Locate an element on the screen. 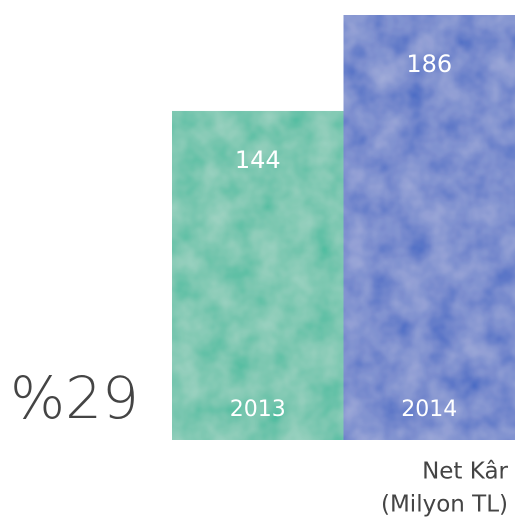 The width and height of the screenshot is (515, 531). category-label: 2014 is located at coordinates (429, 409).